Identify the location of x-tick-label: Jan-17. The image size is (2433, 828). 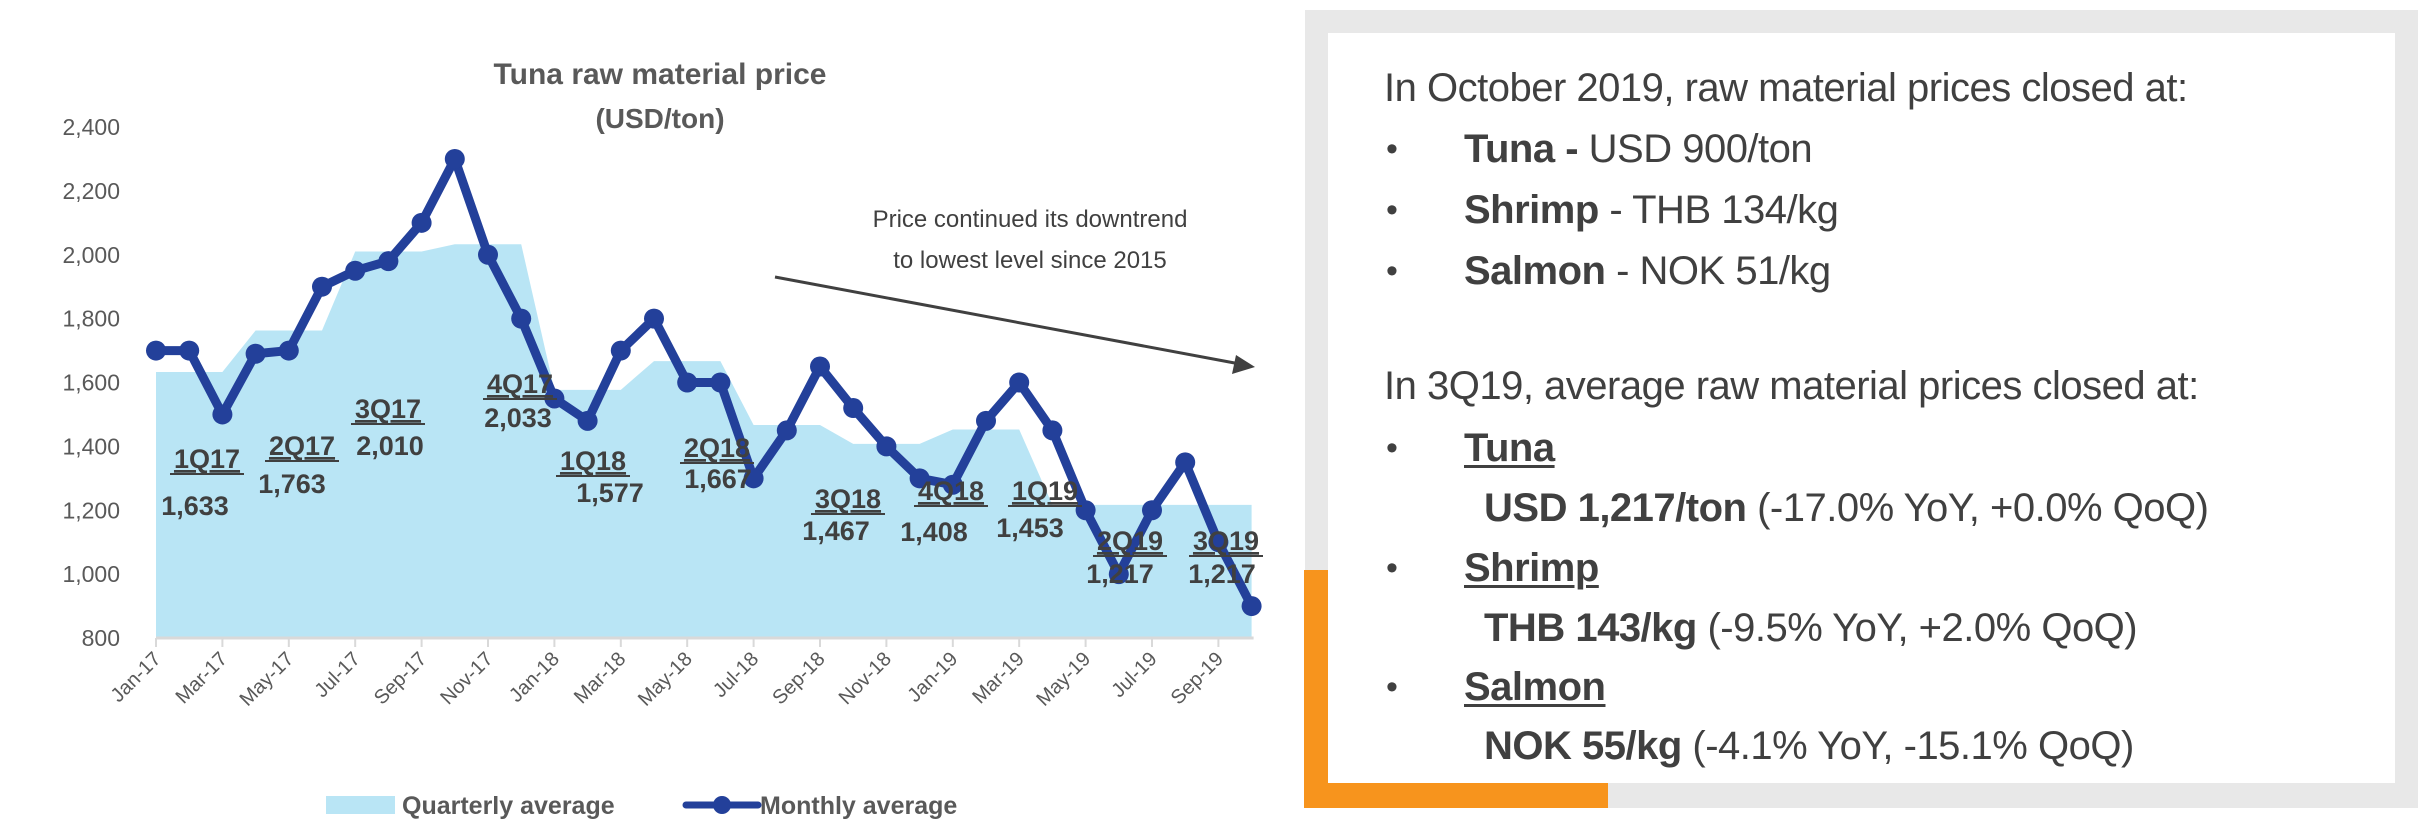
(136, 677).